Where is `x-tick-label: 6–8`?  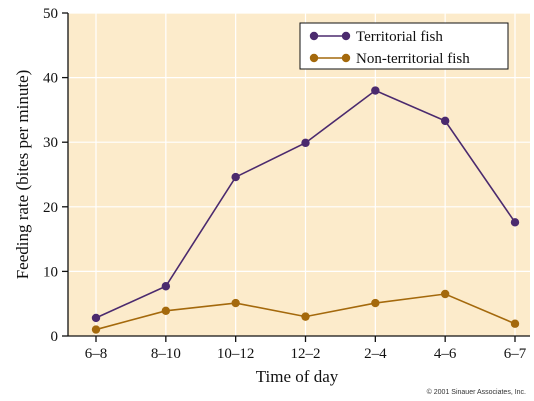
x-tick-label: 6–8 is located at coordinates (96, 354).